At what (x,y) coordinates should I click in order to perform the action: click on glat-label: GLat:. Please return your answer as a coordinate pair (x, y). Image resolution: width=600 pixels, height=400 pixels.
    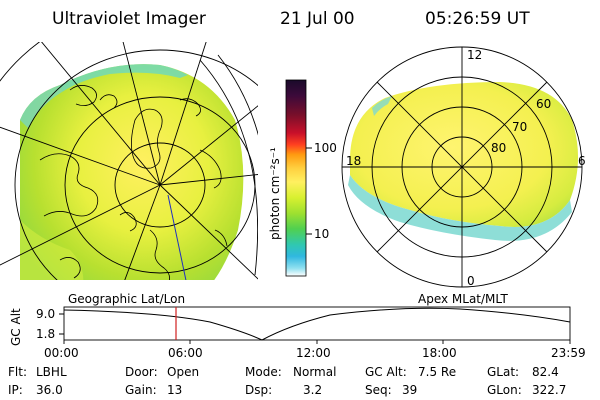
    Looking at the image, I should click on (503, 372).